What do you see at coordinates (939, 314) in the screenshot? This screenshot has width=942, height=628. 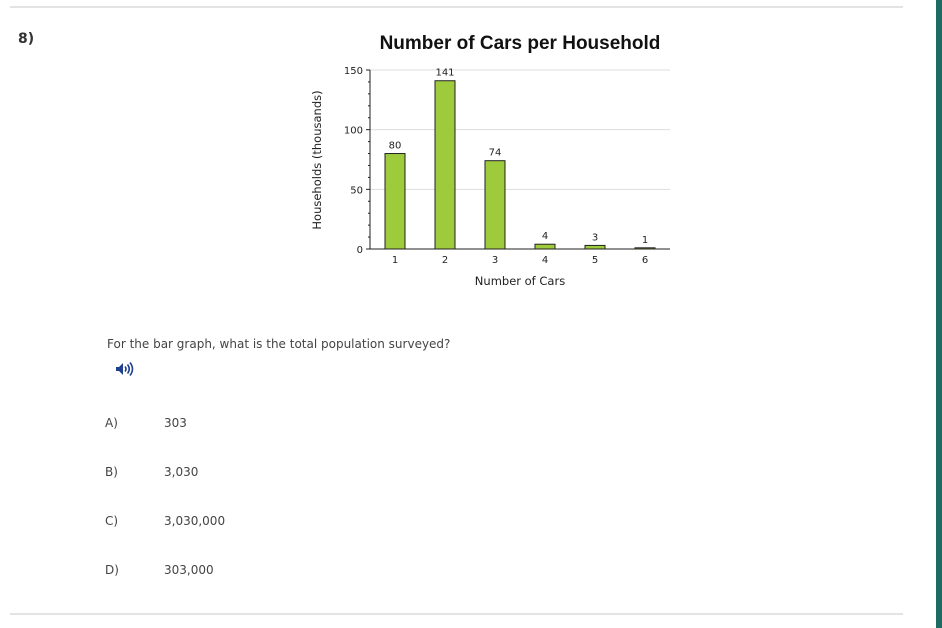 I see `right-edge-bar` at bounding box center [939, 314].